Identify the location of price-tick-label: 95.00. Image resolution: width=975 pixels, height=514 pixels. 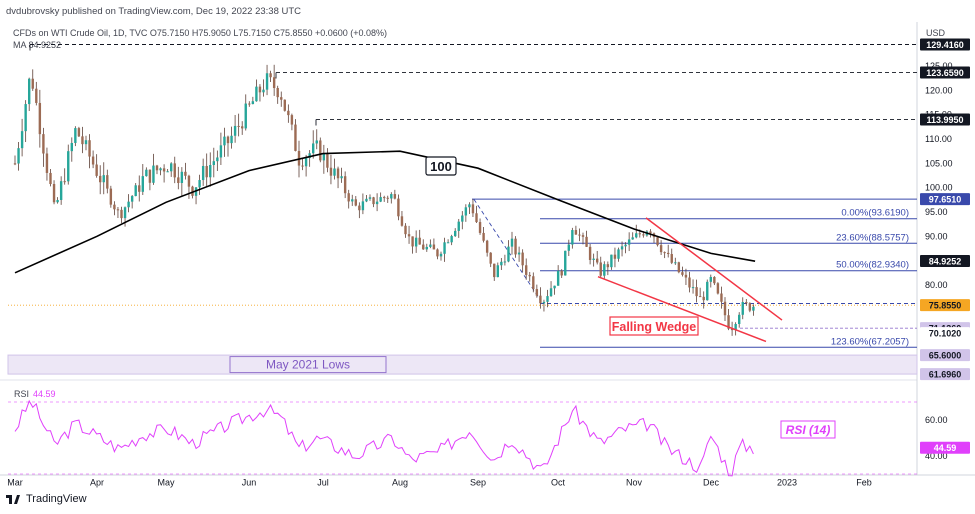
(936, 212).